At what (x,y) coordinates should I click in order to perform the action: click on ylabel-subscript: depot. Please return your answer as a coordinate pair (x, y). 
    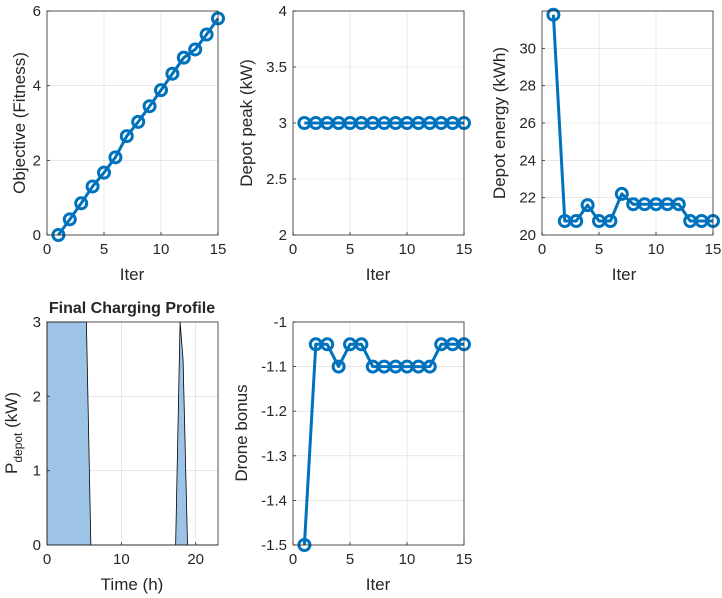
    Looking at the image, I should click on (18, 447).